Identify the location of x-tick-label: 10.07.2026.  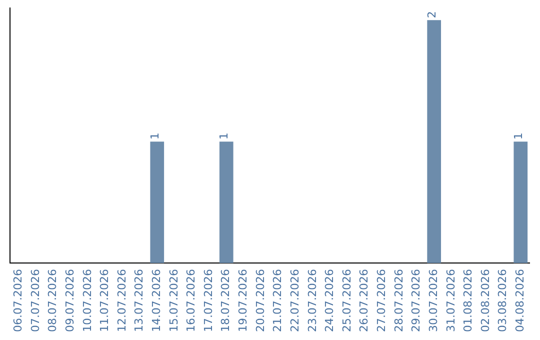
(87, 300).